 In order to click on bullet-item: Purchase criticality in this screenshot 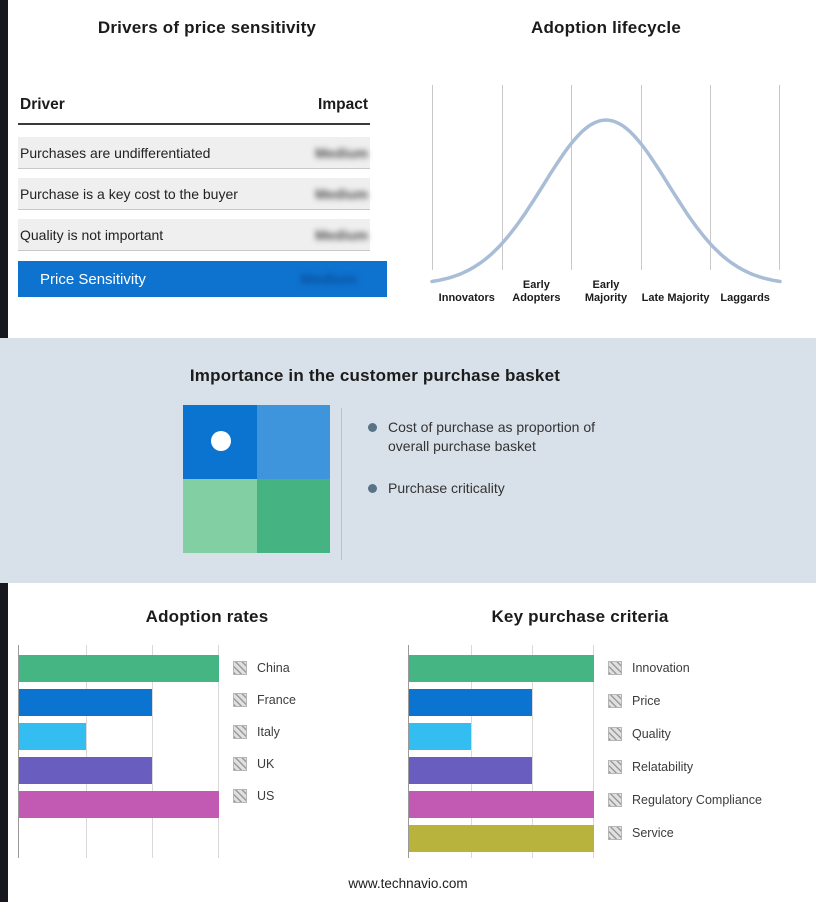, I will do `click(494, 488)`.